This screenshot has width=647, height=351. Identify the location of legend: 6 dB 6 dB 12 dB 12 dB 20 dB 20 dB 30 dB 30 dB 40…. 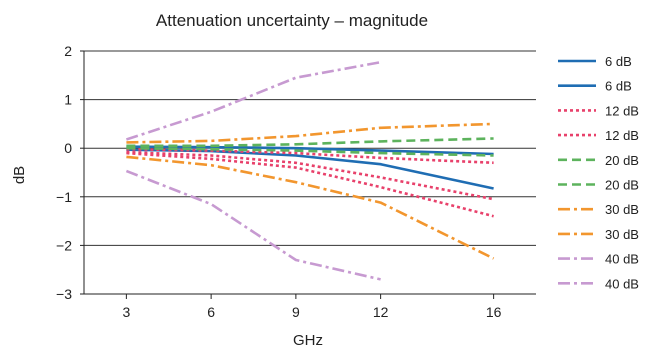
(598, 172).